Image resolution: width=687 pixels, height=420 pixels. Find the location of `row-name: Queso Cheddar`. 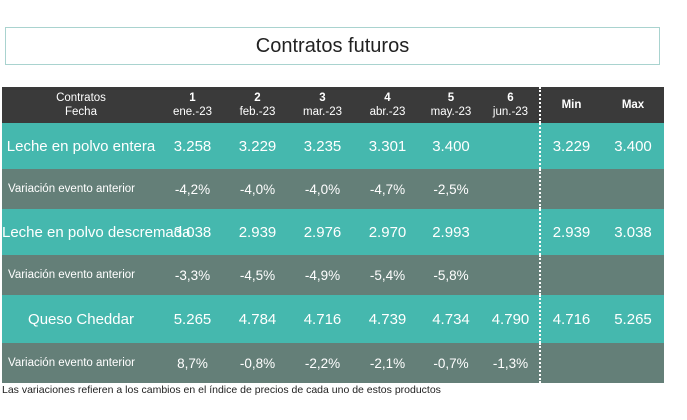

row-name: Queso Cheddar is located at coordinates (81, 319).